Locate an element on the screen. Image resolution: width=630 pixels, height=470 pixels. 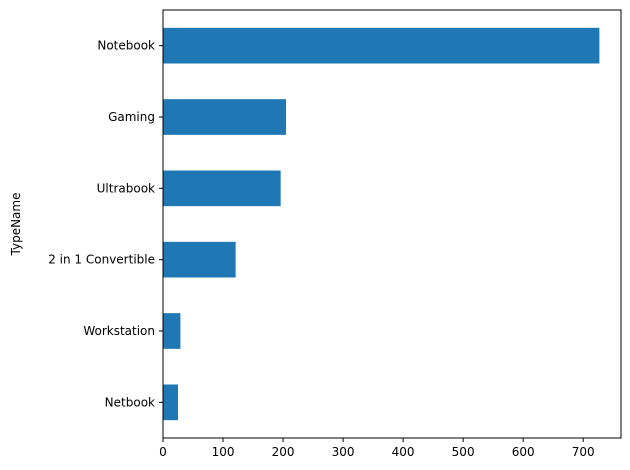
x-tick-label: 600 is located at coordinates (523, 452).